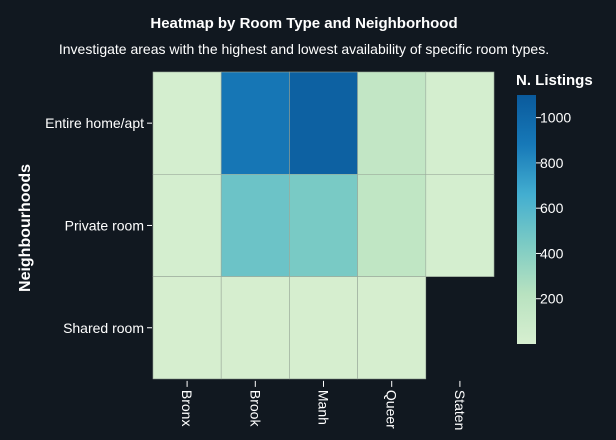  I want to click on x-tick-label: Manh, so click(324, 407).